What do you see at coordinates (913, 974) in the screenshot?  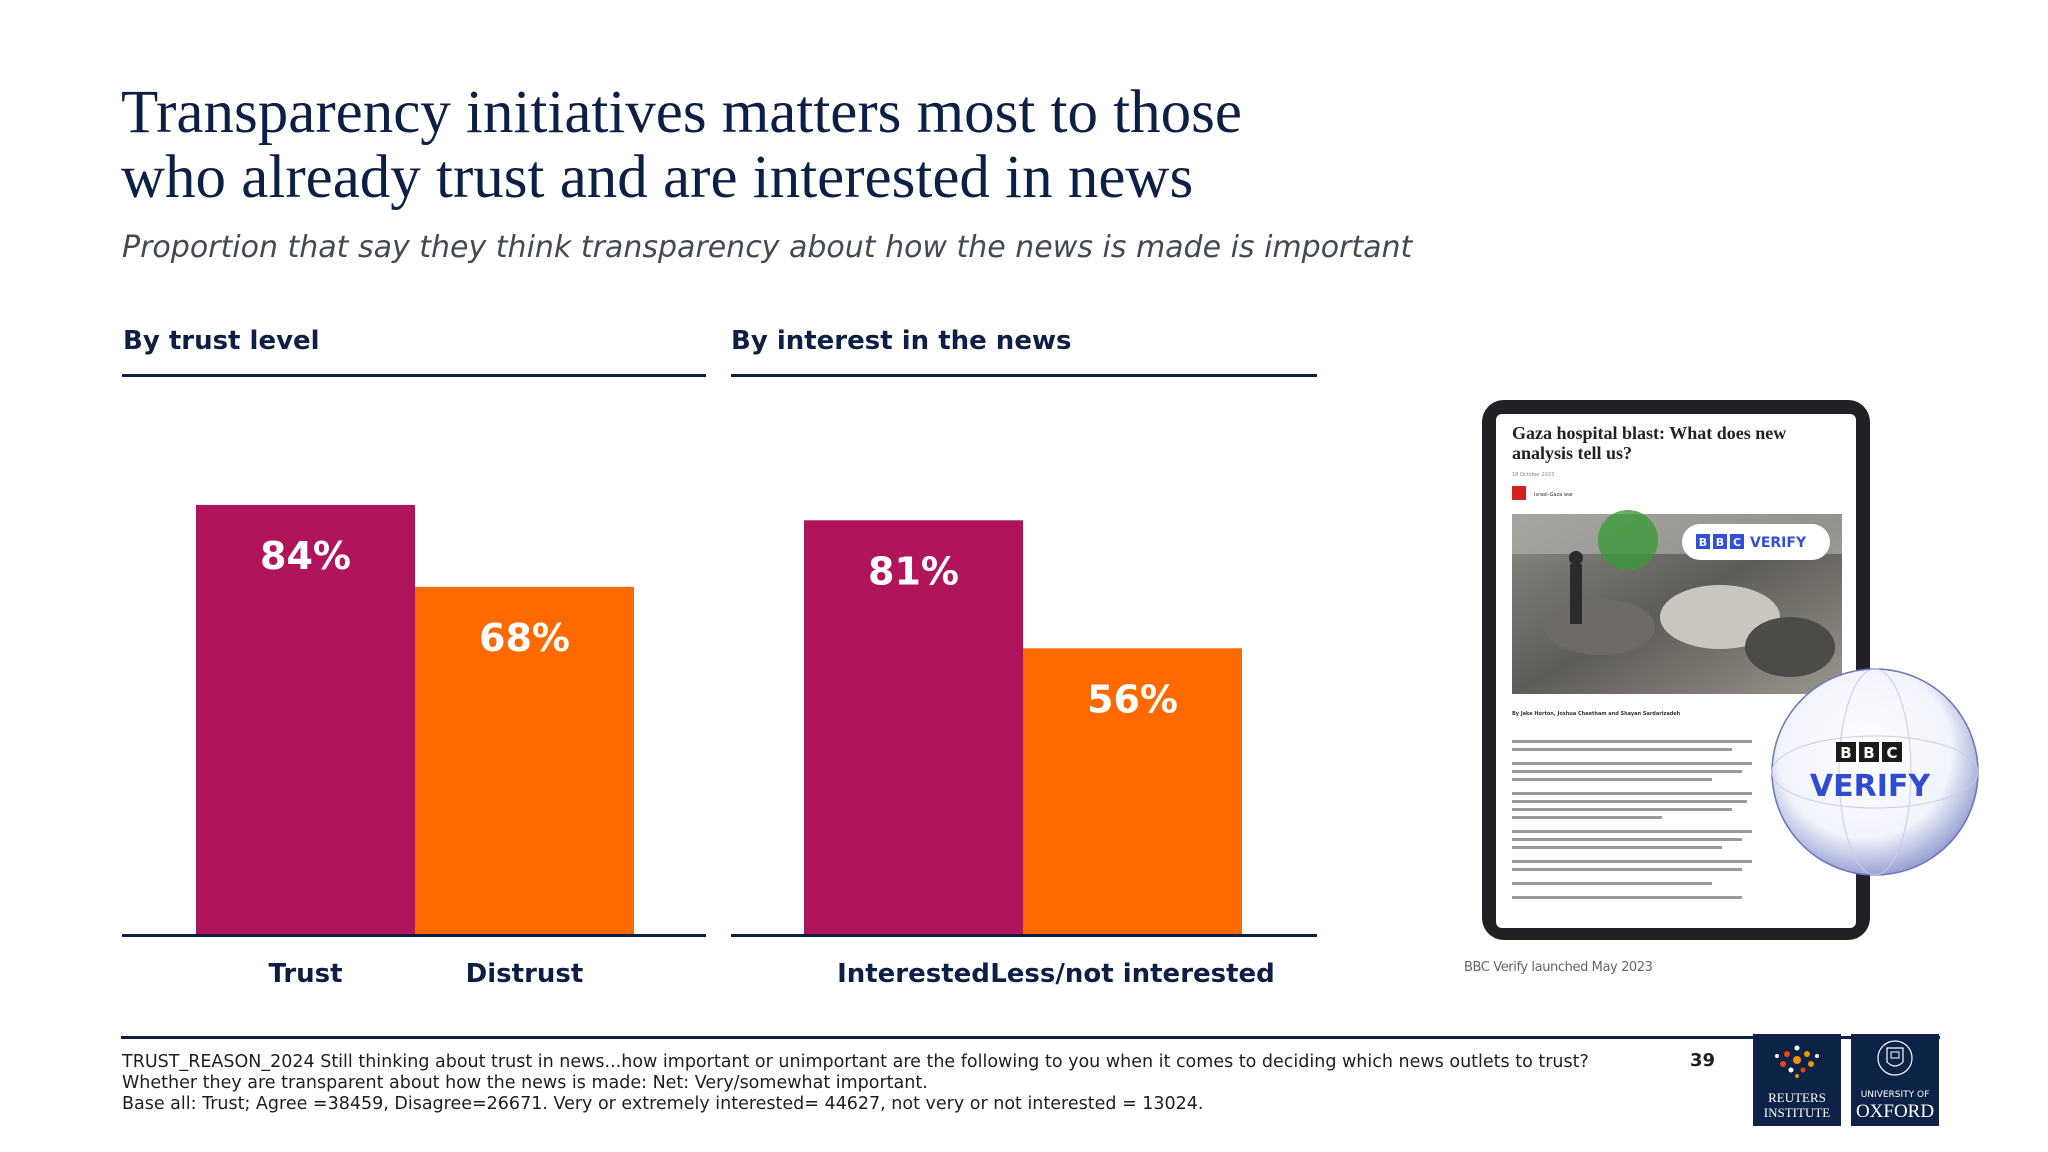 I see `category-label: Interested` at bounding box center [913, 974].